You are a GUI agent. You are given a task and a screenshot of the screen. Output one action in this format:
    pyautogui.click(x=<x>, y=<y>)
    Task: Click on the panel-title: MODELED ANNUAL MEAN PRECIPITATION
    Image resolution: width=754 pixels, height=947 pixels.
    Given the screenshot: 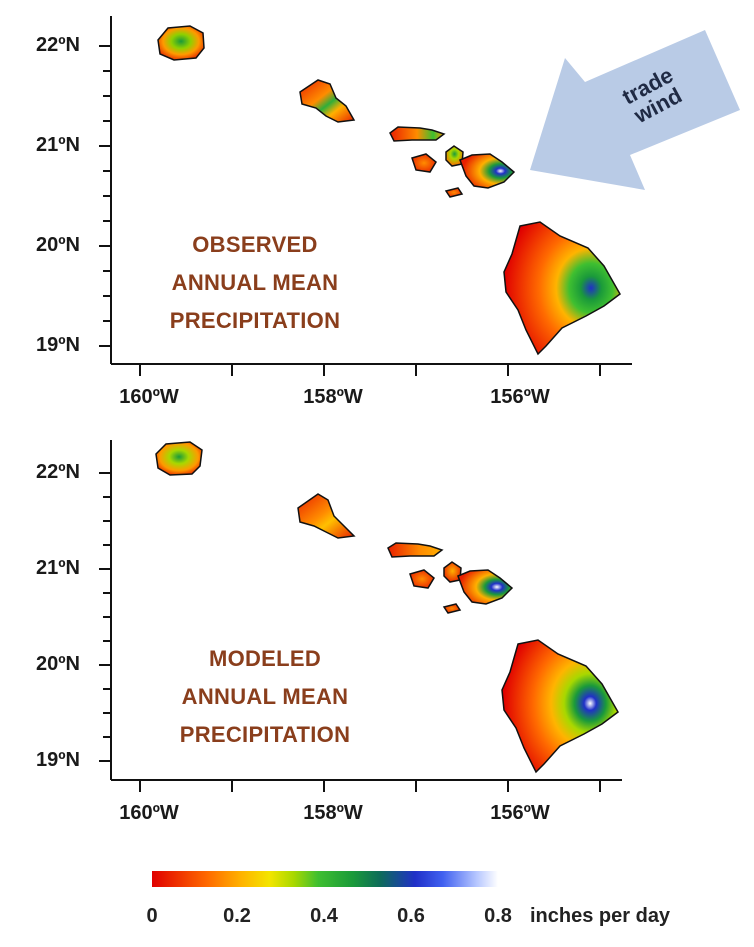 What is the action you would take?
    pyautogui.click(x=265, y=696)
    